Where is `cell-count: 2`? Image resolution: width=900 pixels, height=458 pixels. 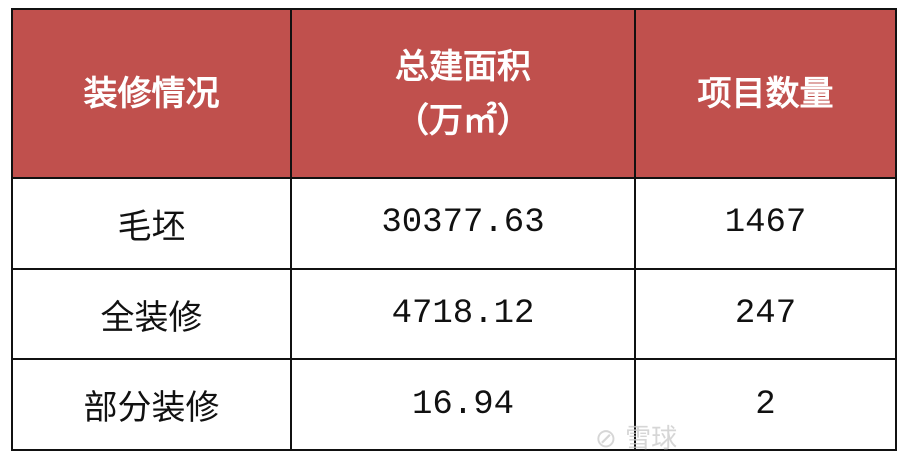 cell-count: 2 is located at coordinates (765, 404).